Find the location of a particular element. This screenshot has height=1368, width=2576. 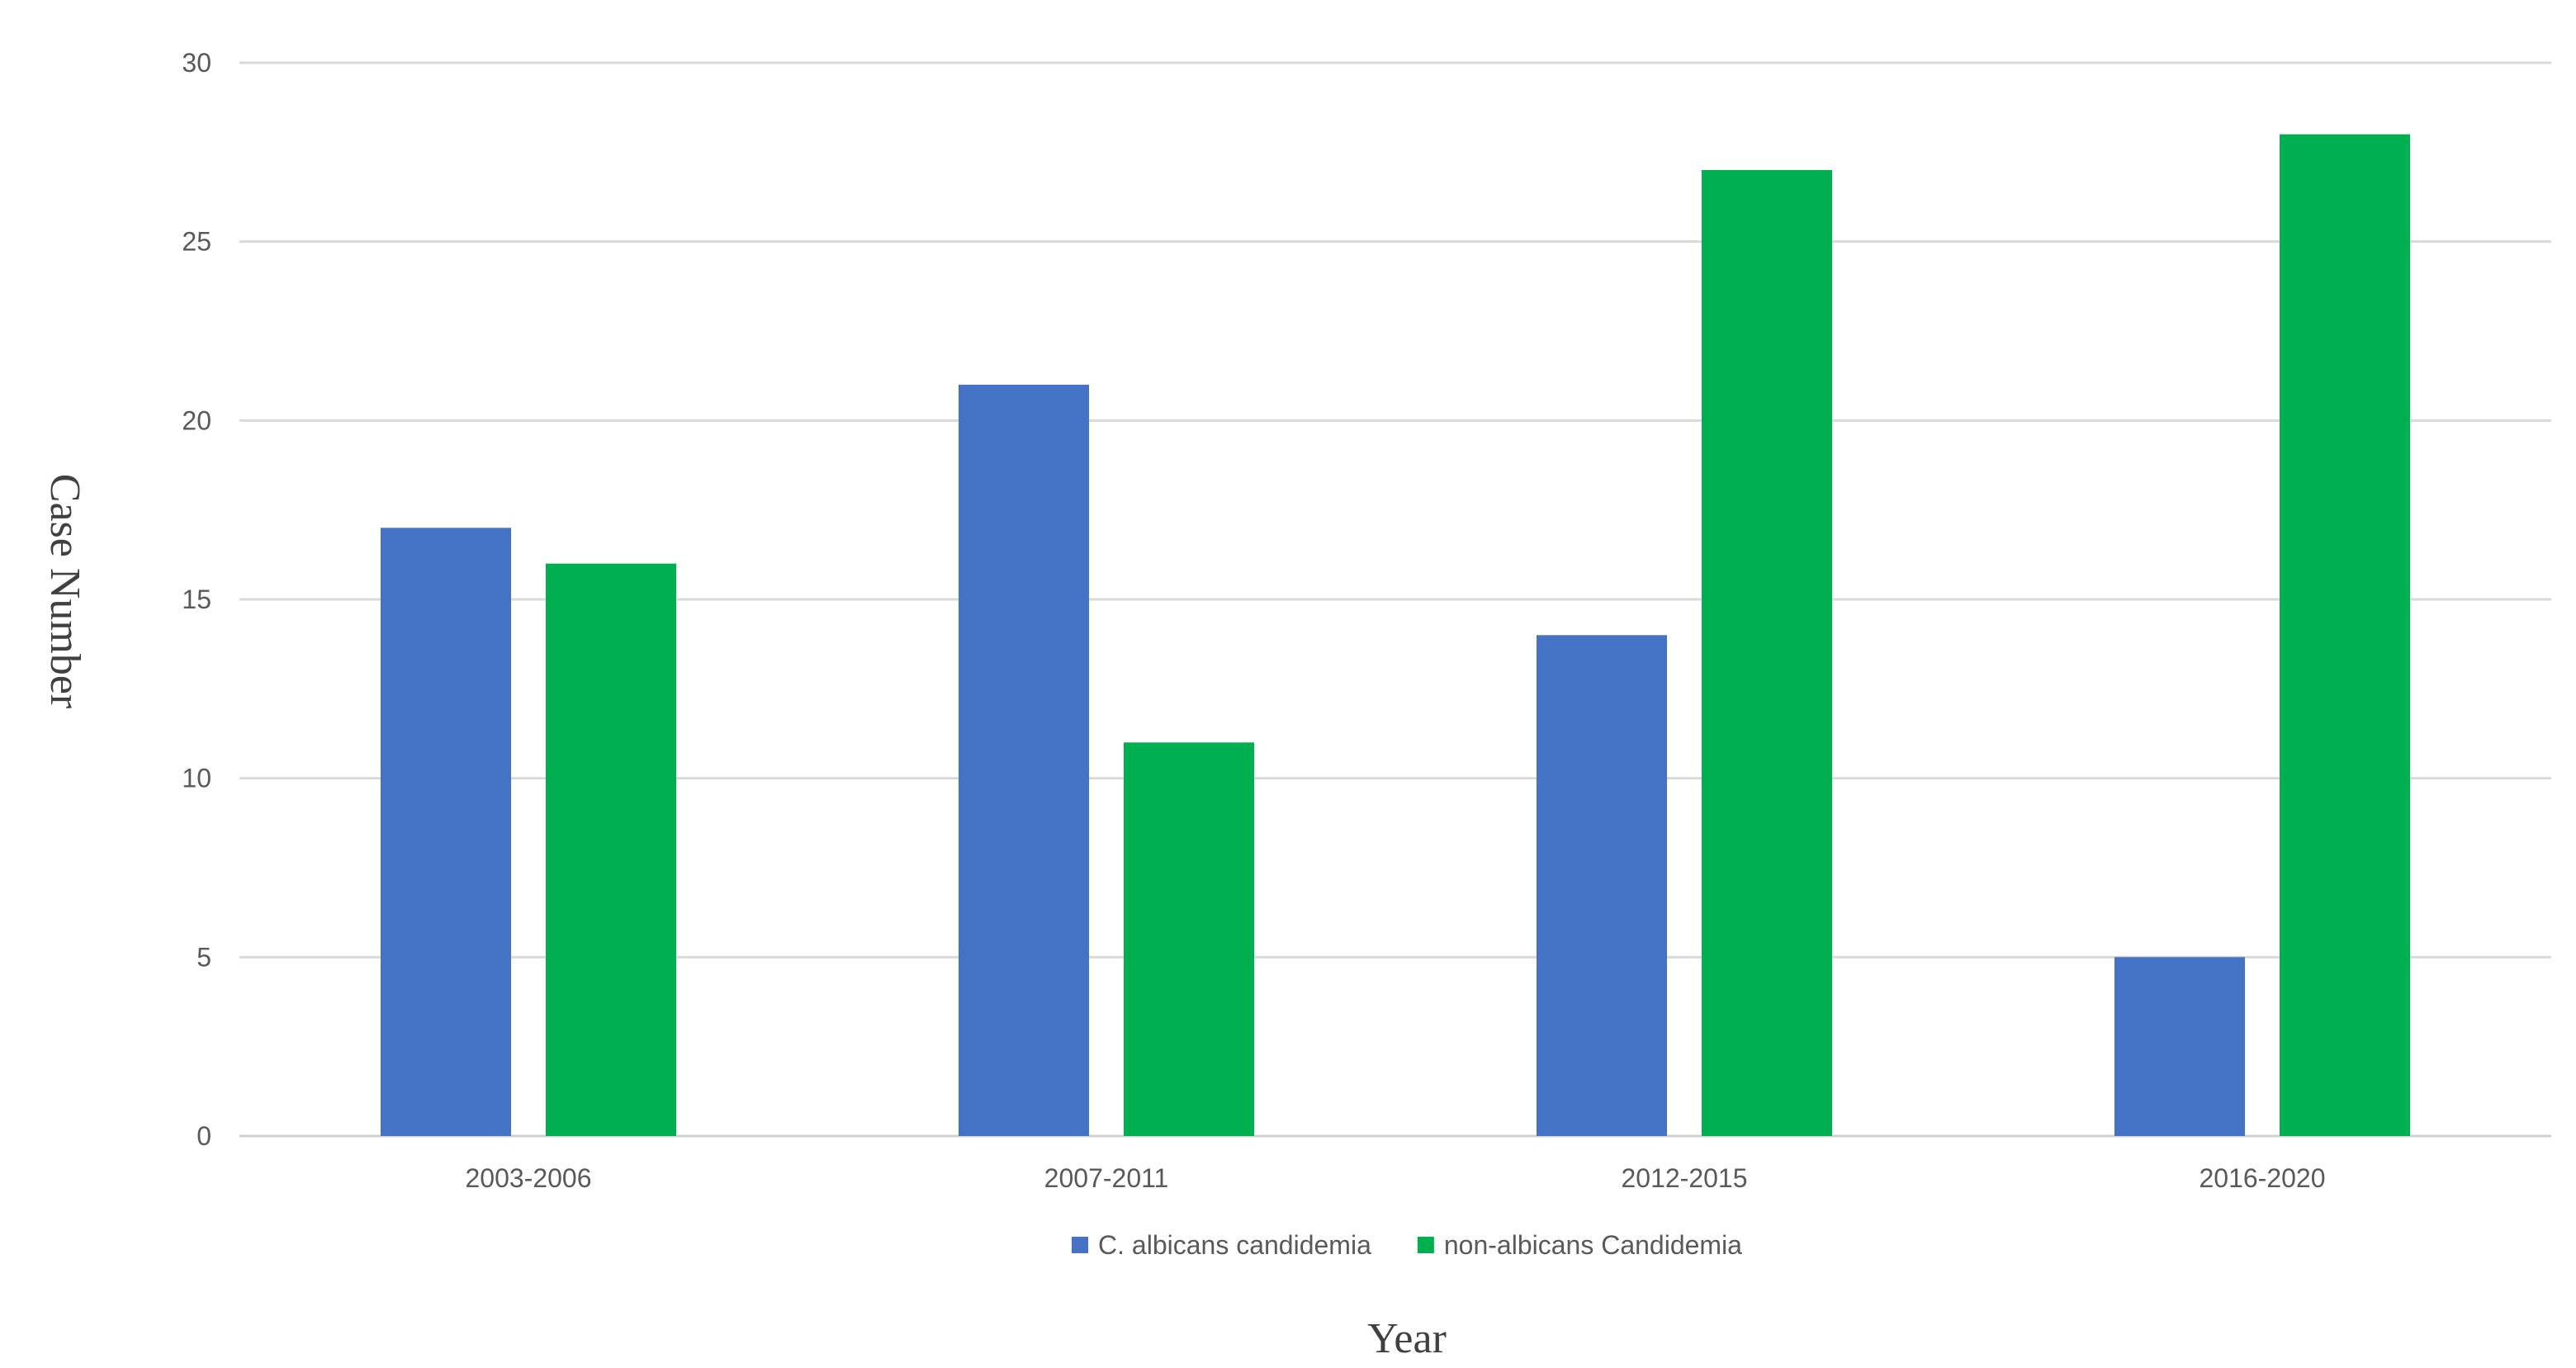

y-axis-ticks: 0 5 10 15 20 25 30 is located at coordinates (196, 599).